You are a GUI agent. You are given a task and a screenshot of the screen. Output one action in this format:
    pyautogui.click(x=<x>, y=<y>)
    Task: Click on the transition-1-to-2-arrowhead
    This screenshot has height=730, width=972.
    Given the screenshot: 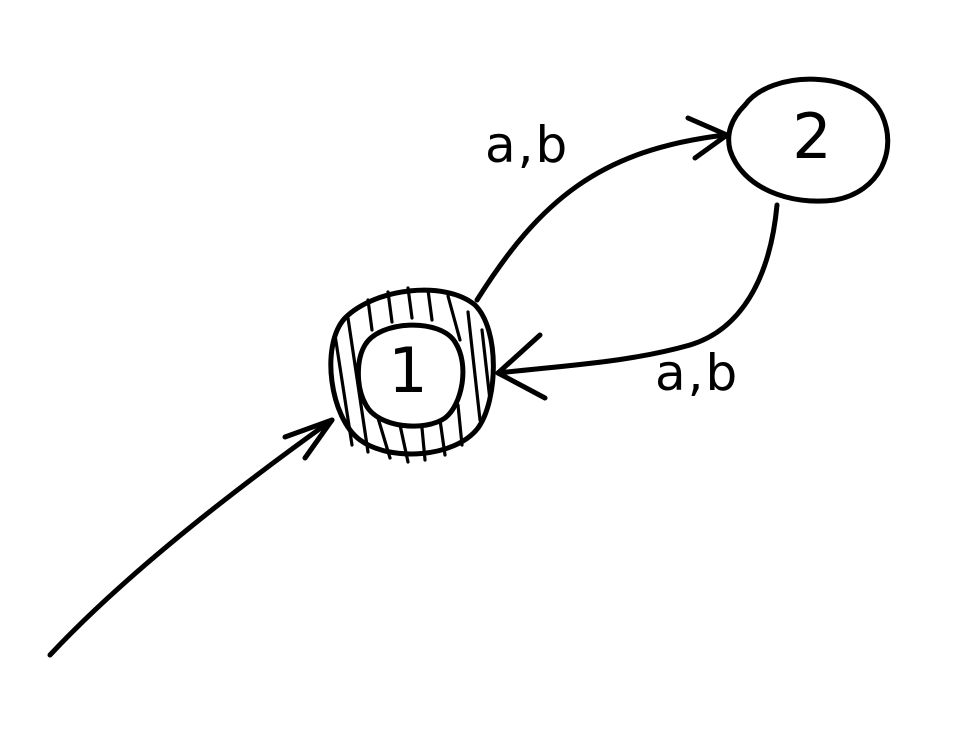 What is the action you would take?
    pyautogui.click(x=707, y=138)
    